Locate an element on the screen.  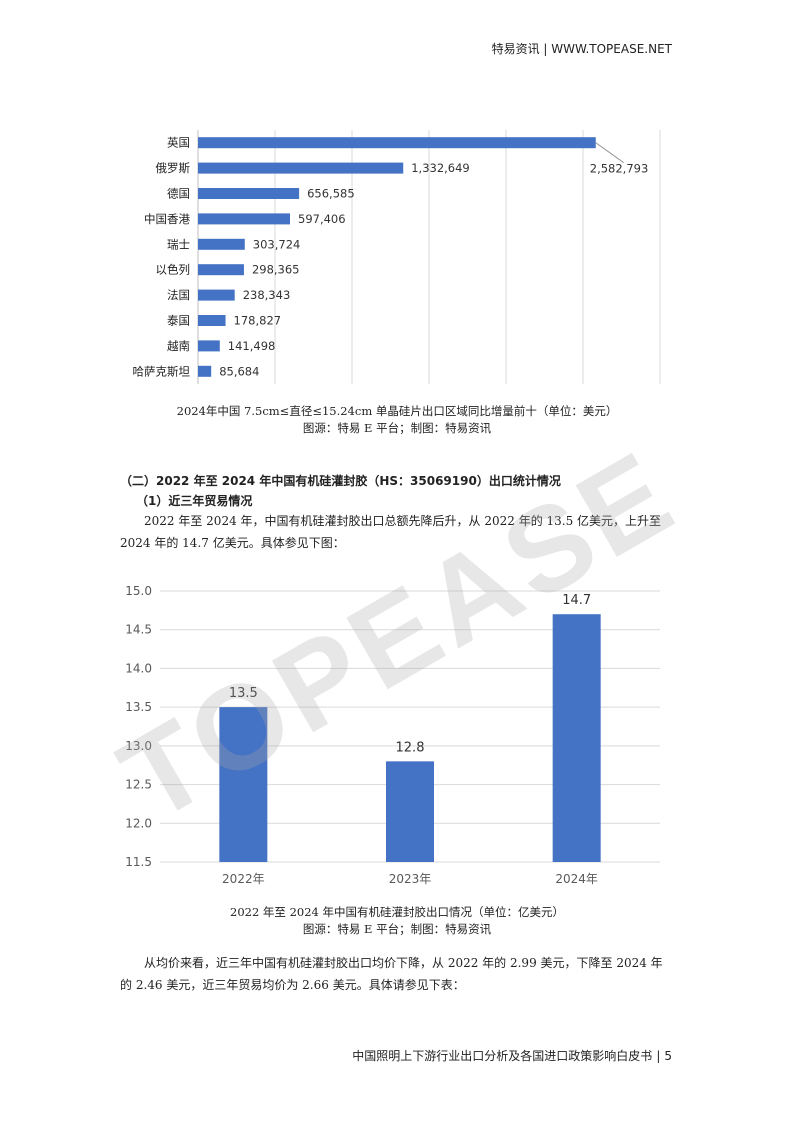
label-leader-line is located at coordinates (610, 153).